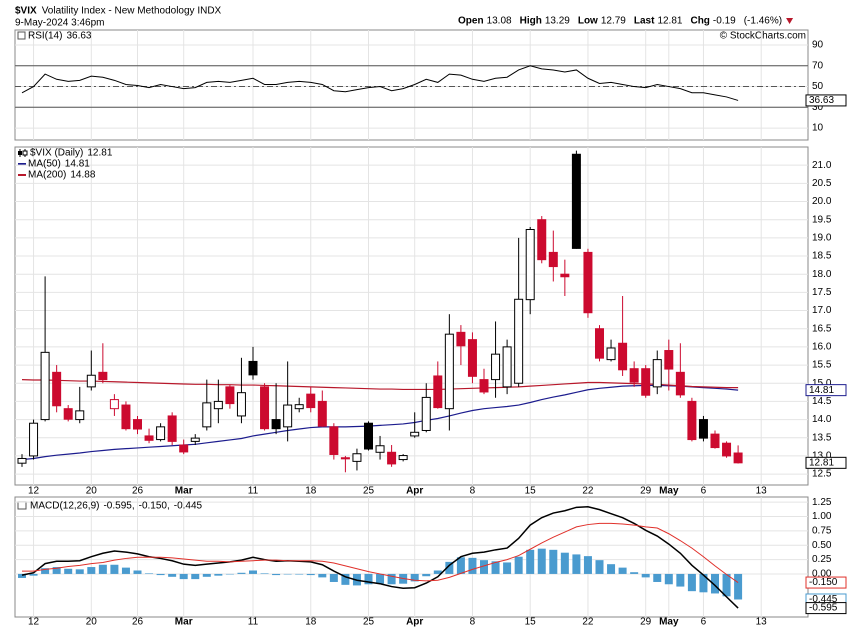  What do you see at coordinates (588, 21) in the screenshot?
I see `quote-label: Low` at bounding box center [588, 21].